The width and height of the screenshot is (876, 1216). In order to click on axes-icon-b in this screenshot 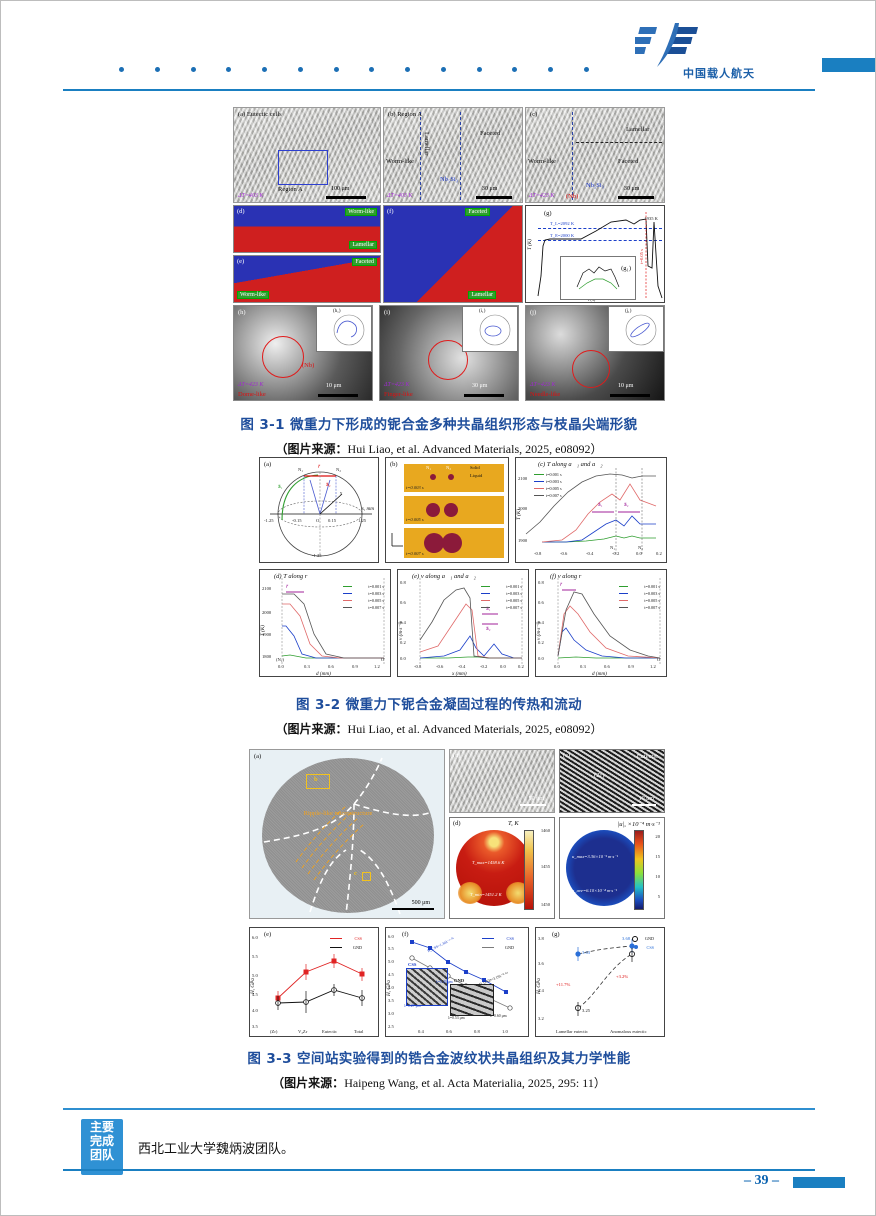, I will do `click(397, 540)`.